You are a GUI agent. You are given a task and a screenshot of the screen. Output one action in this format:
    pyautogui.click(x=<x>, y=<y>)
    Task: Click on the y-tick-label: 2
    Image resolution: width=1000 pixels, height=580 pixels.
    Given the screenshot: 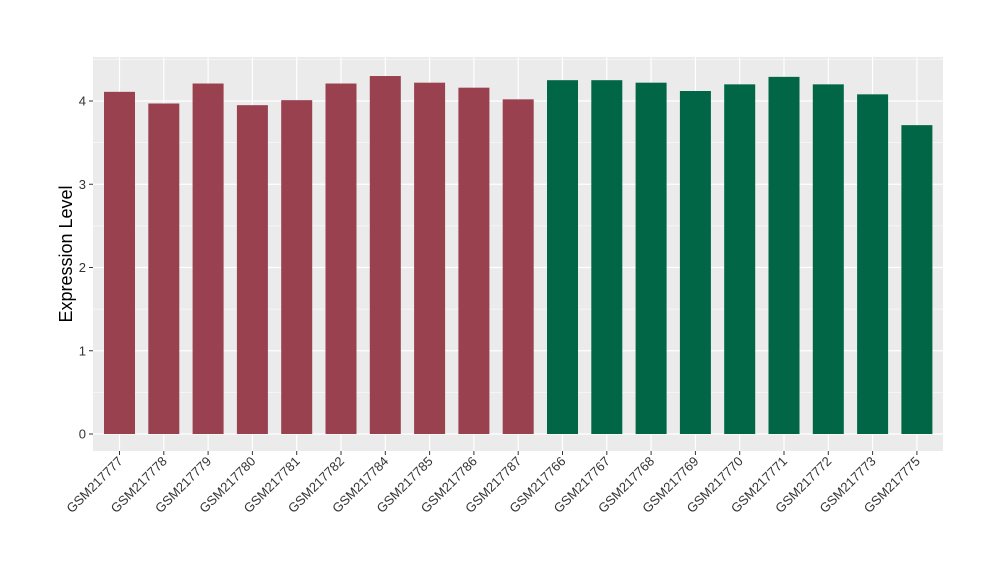 What is the action you would take?
    pyautogui.click(x=82, y=267)
    